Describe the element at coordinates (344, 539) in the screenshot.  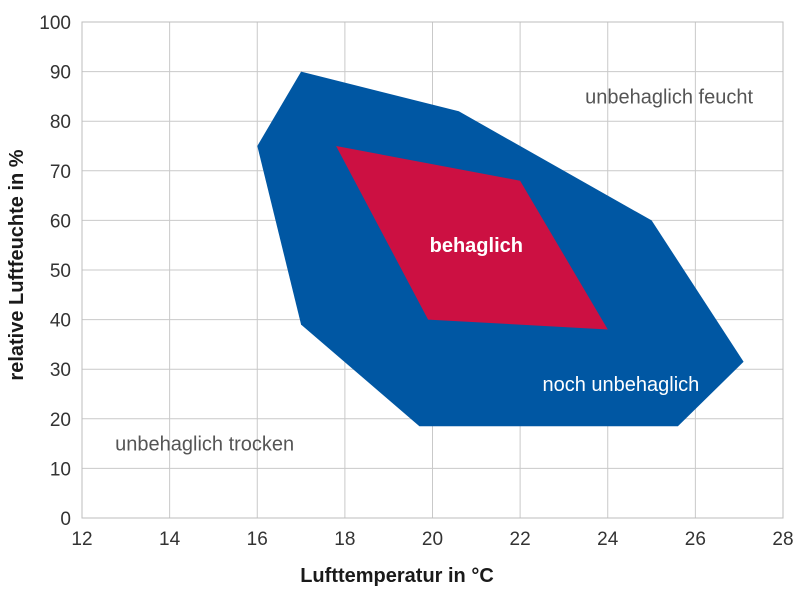
I see `x-tick-label: 18` at that location.